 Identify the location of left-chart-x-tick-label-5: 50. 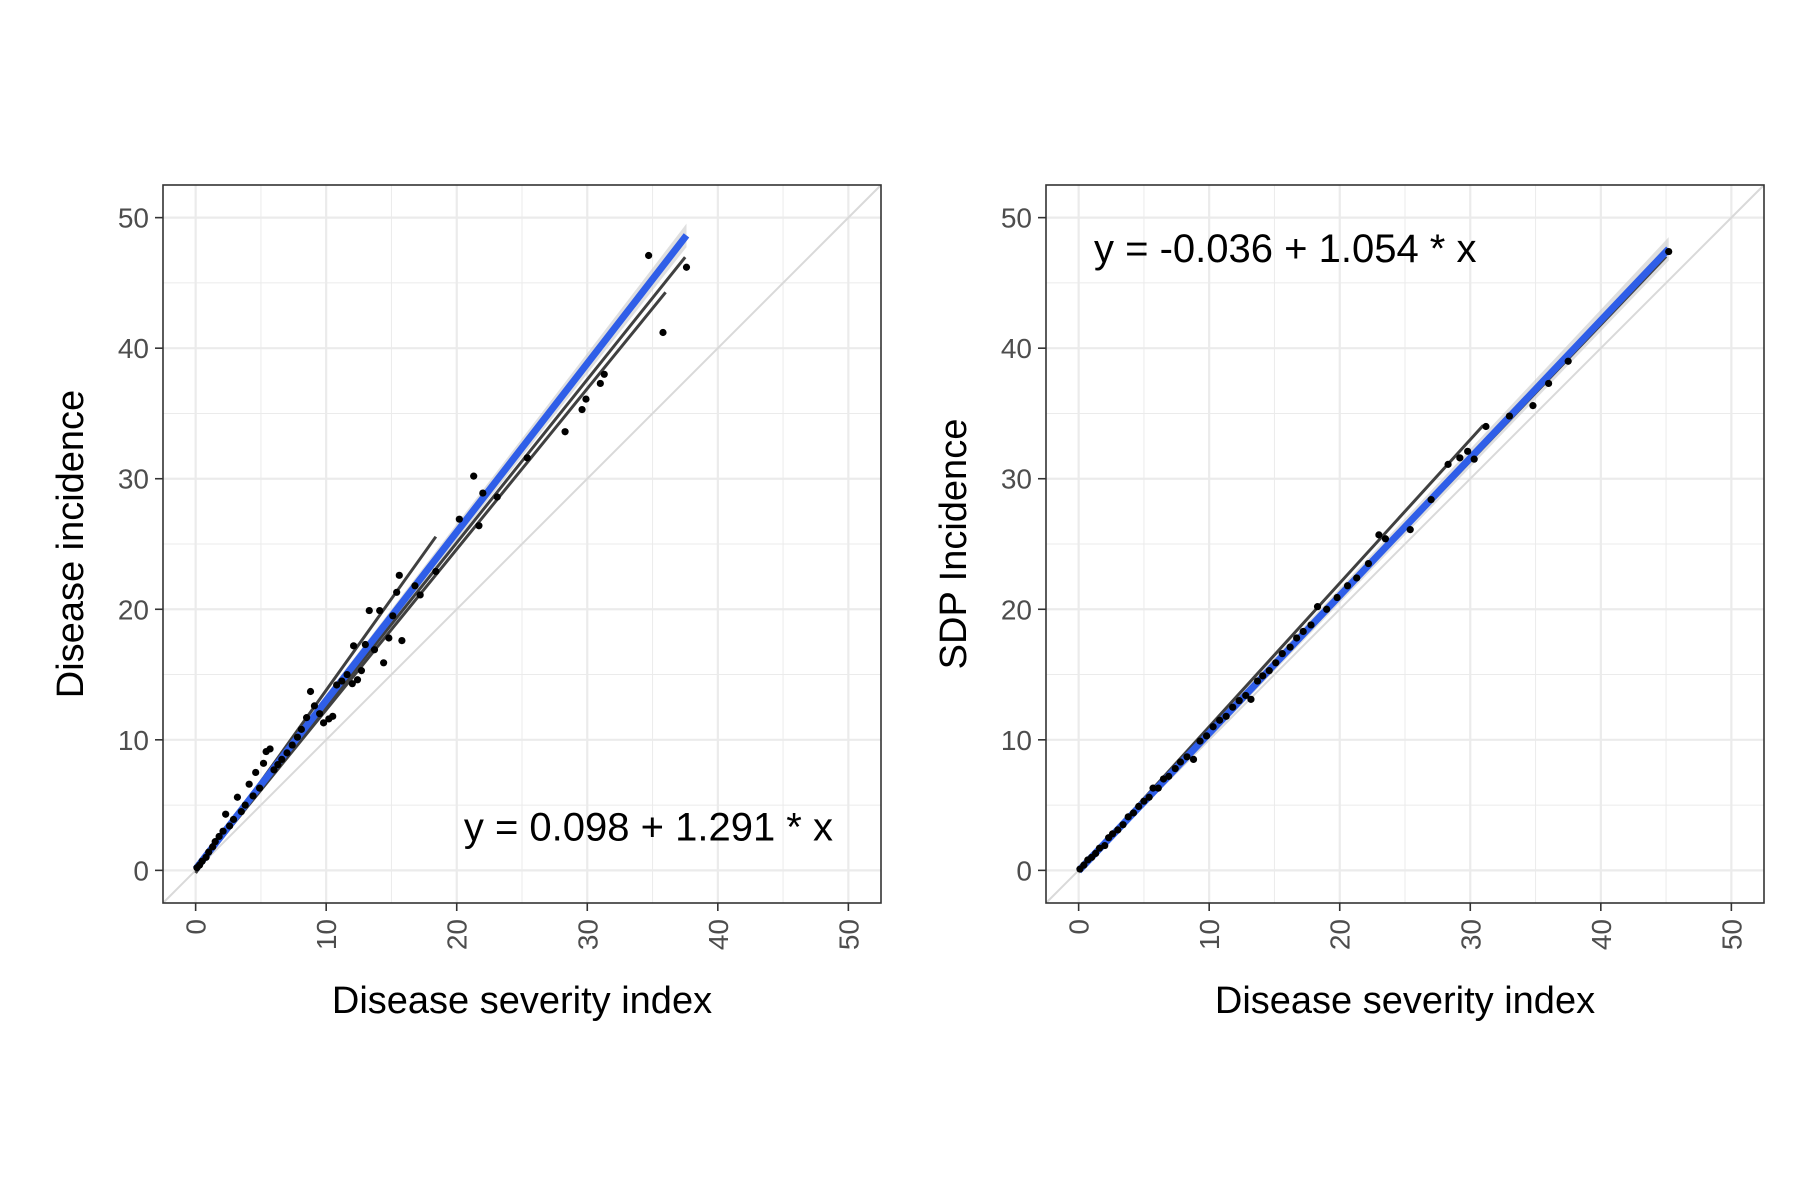
(848, 934).